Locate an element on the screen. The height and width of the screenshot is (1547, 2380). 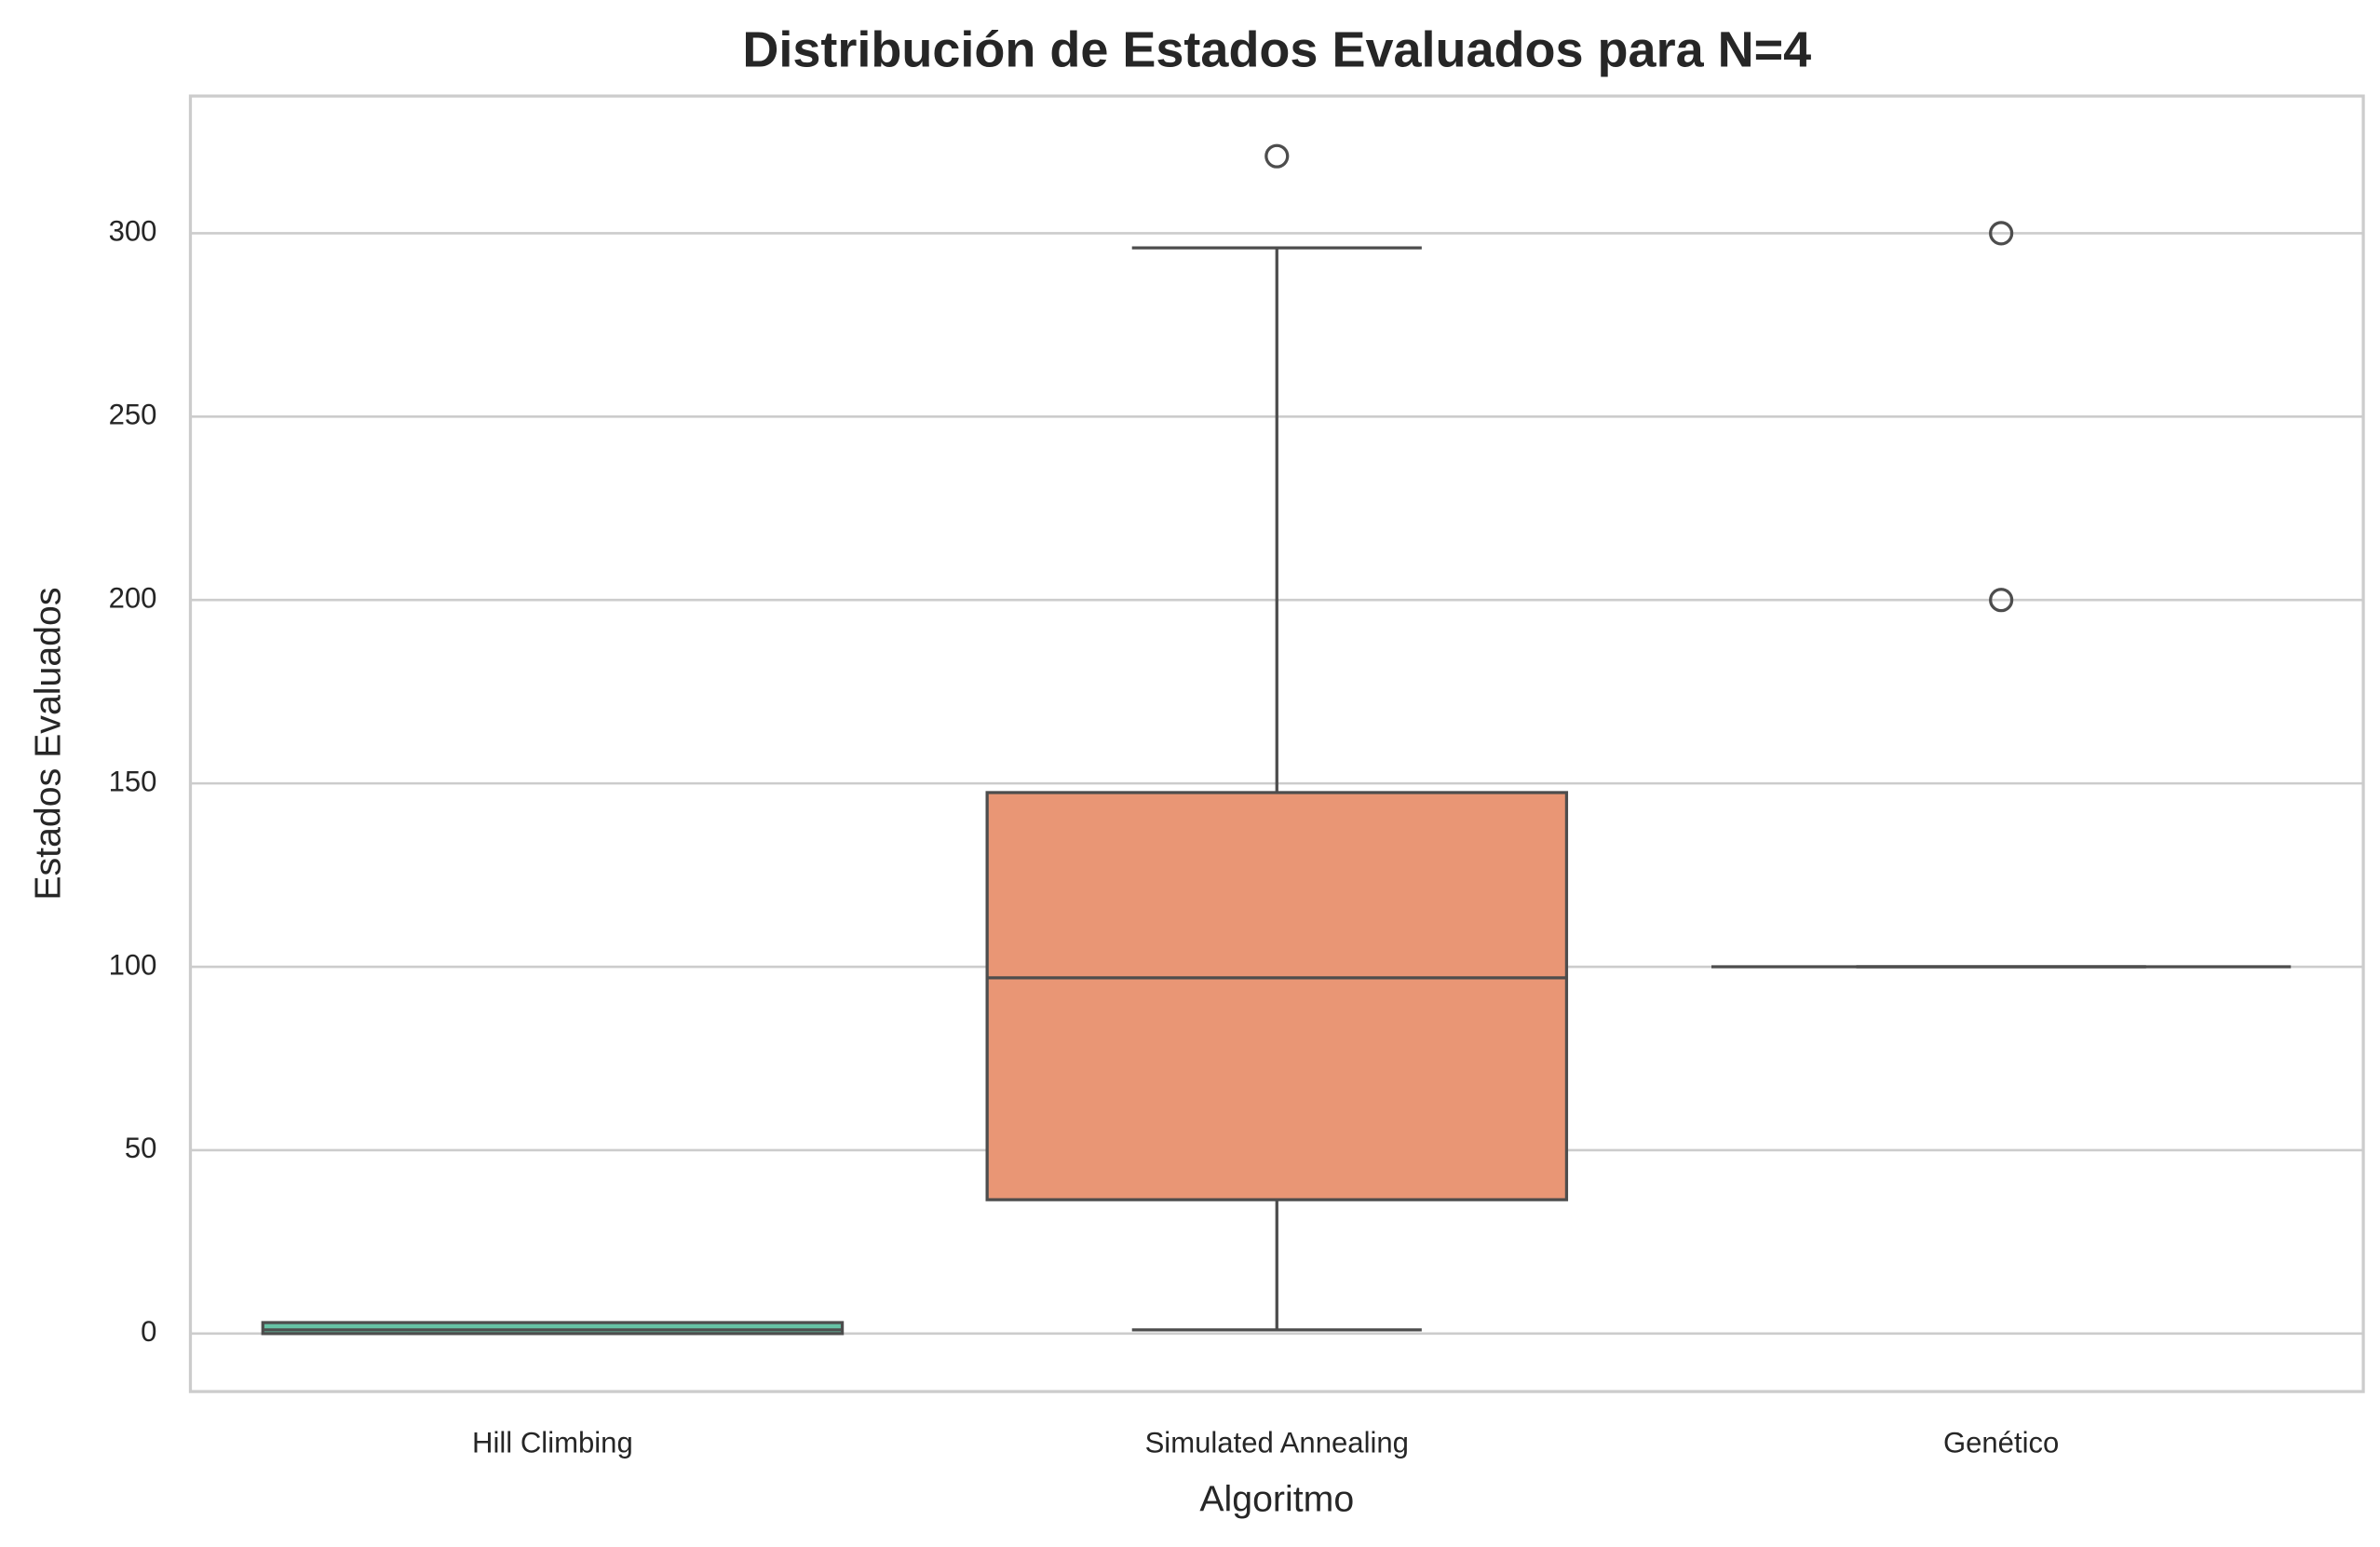
x-axis-label: Algoritmo is located at coordinates (1276, 1498).